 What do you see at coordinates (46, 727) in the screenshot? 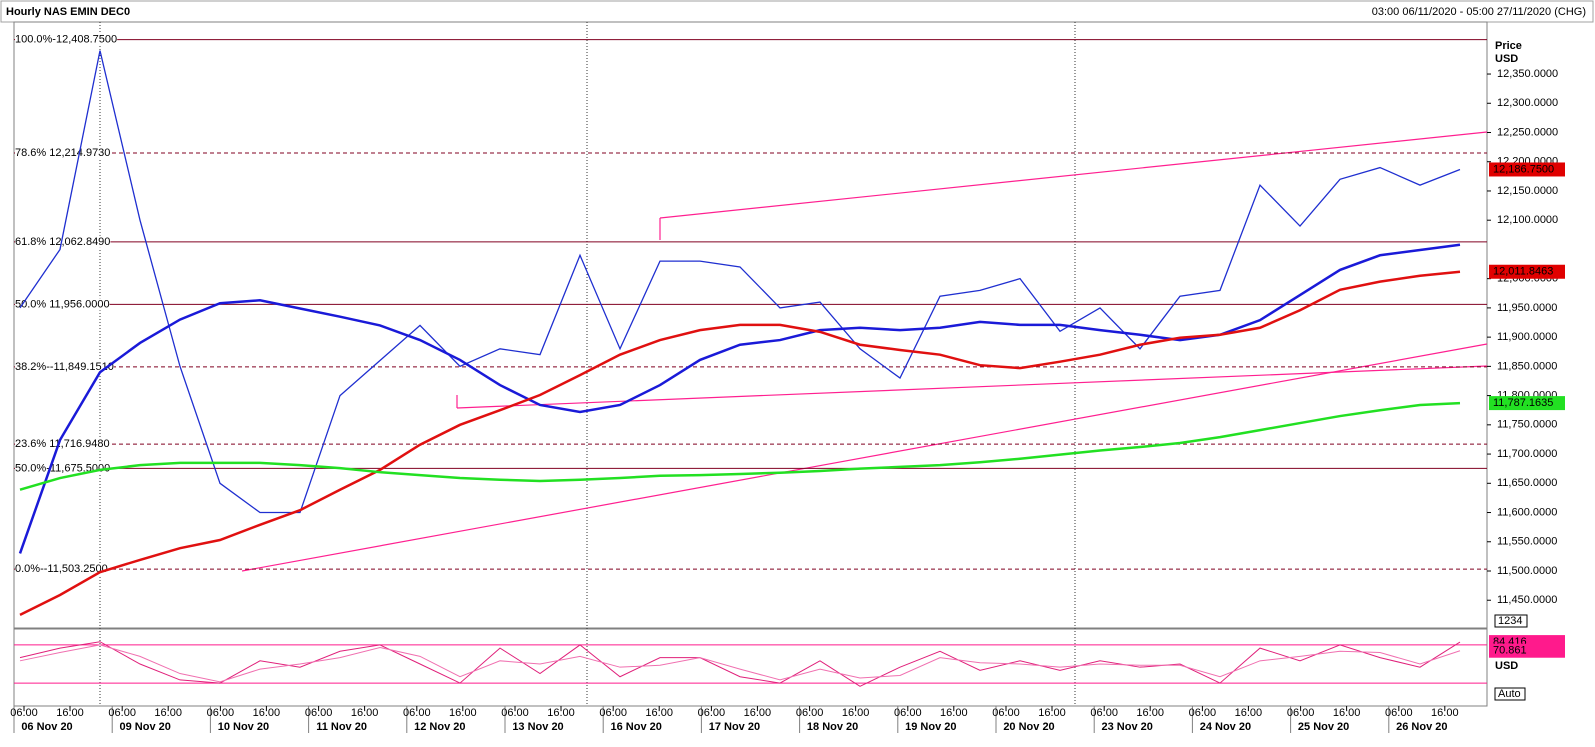
I see `x-date-label: 06 Nov 20` at bounding box center [46, 727].